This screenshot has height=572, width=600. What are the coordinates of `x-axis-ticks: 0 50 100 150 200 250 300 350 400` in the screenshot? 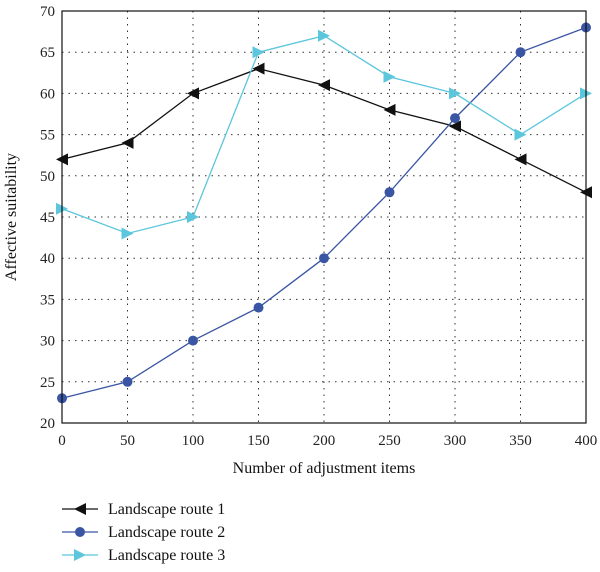 It's located at (327, 441).